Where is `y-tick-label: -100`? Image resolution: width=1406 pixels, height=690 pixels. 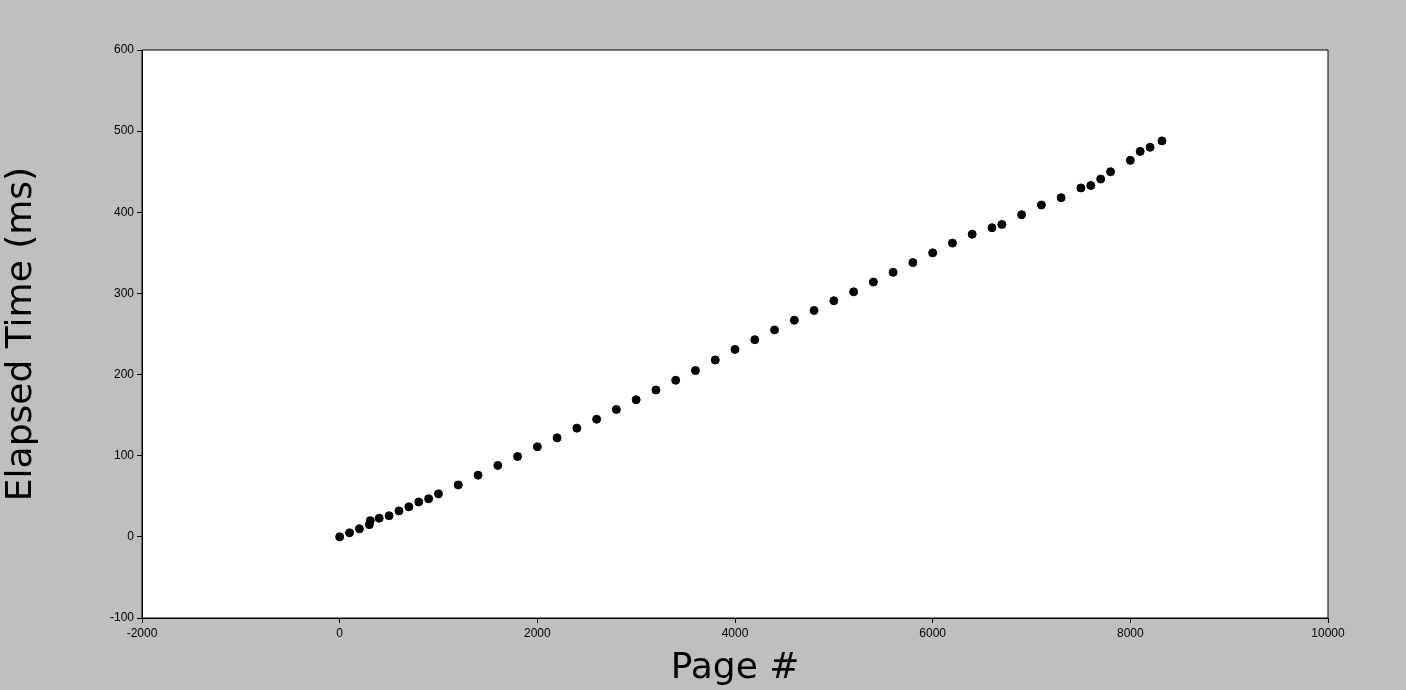 y-tick-label: -100 is located at coordinates (122, 617).